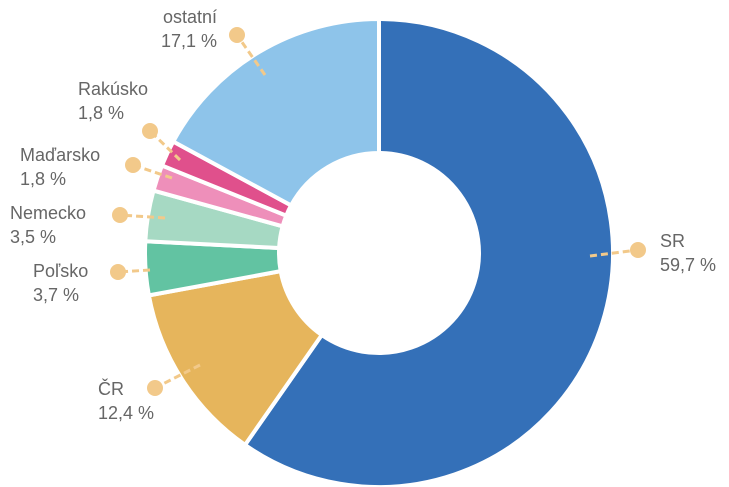 The image size is (729, 487). What do you see at coordinates (56, 295) in the screenshot?
I see `value-label: 3,7 %` at bounding box center [56, 295].